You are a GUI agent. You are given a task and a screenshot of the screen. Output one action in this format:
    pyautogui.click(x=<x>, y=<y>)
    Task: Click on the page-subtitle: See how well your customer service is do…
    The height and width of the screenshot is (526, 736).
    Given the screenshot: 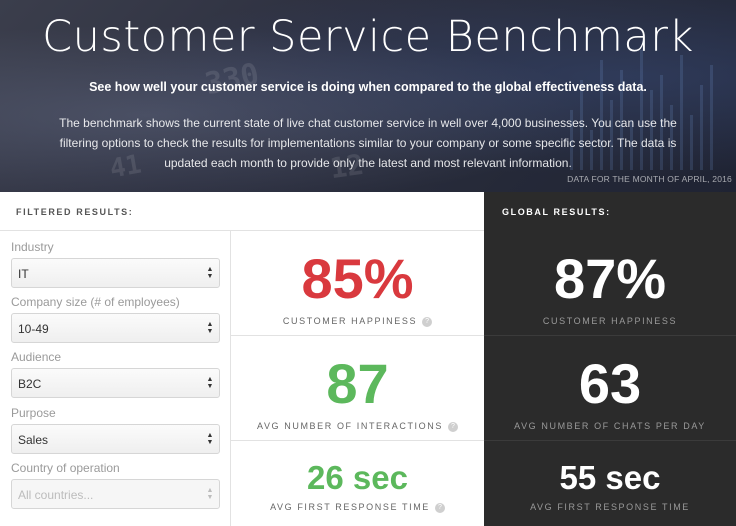 What is the action you would take?
    pyautogui.click(x=368, y=87)
    